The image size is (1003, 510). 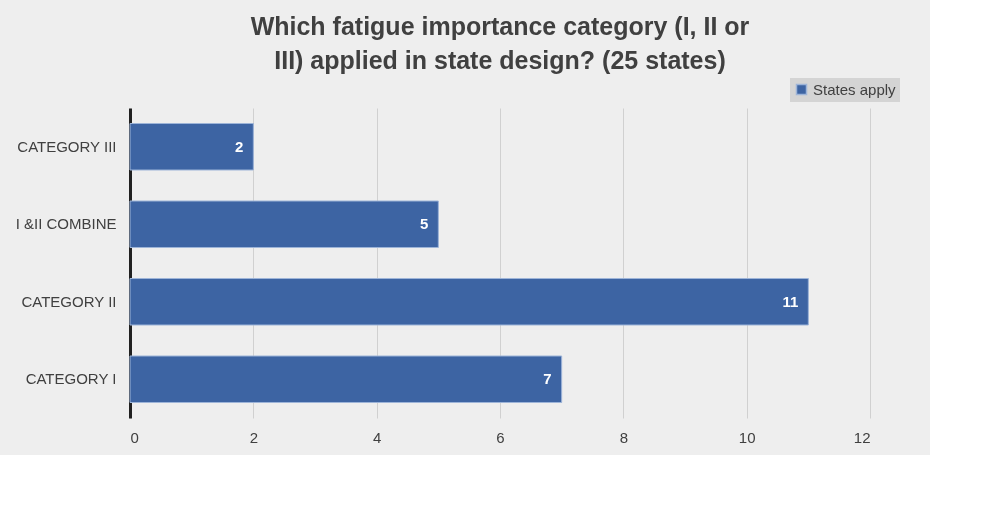 I want to click on data-label: 11, so click(x=790, y=301).